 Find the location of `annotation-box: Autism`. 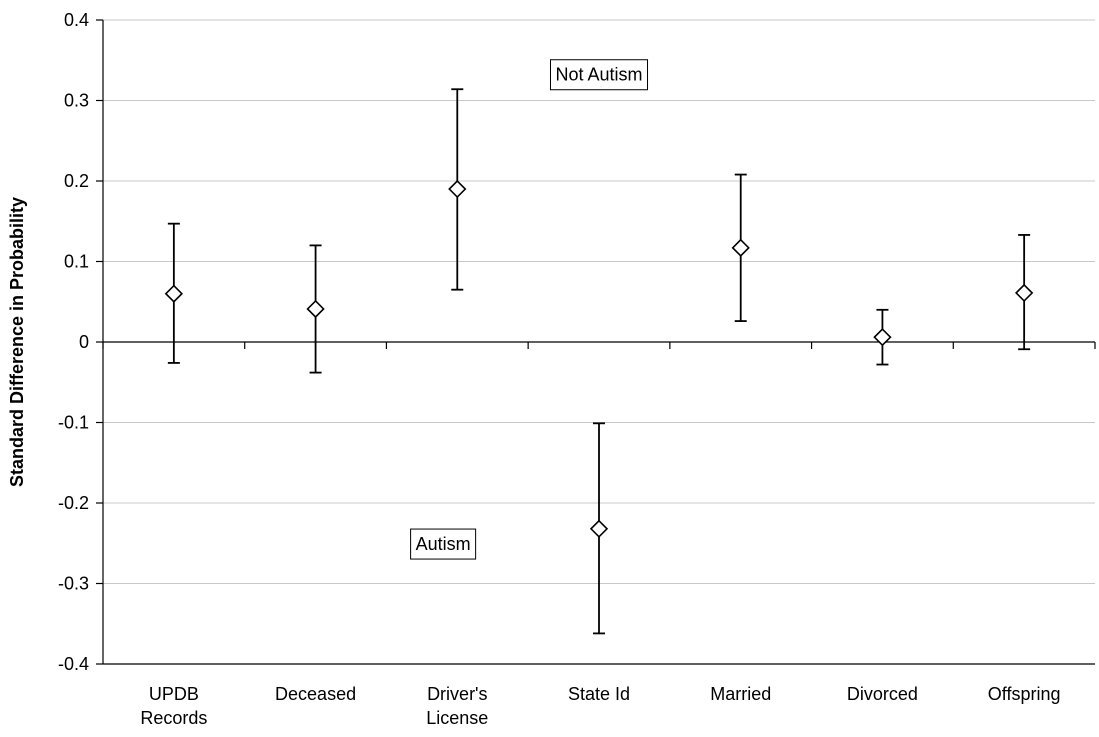

annotation-box: Autism is located at coordinates (443, 544).